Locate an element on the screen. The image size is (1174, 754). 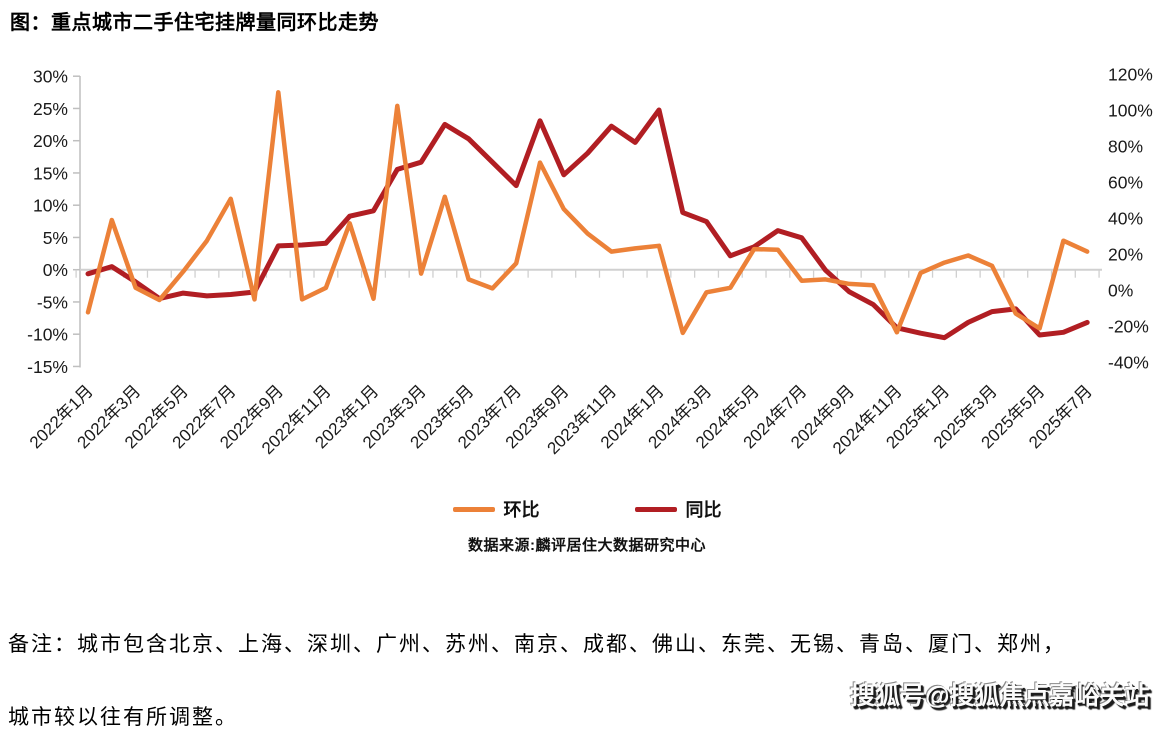
watermark: 搜狐号@搜狐焦点嘉峪关站 is located at coordinates (1000, 696).